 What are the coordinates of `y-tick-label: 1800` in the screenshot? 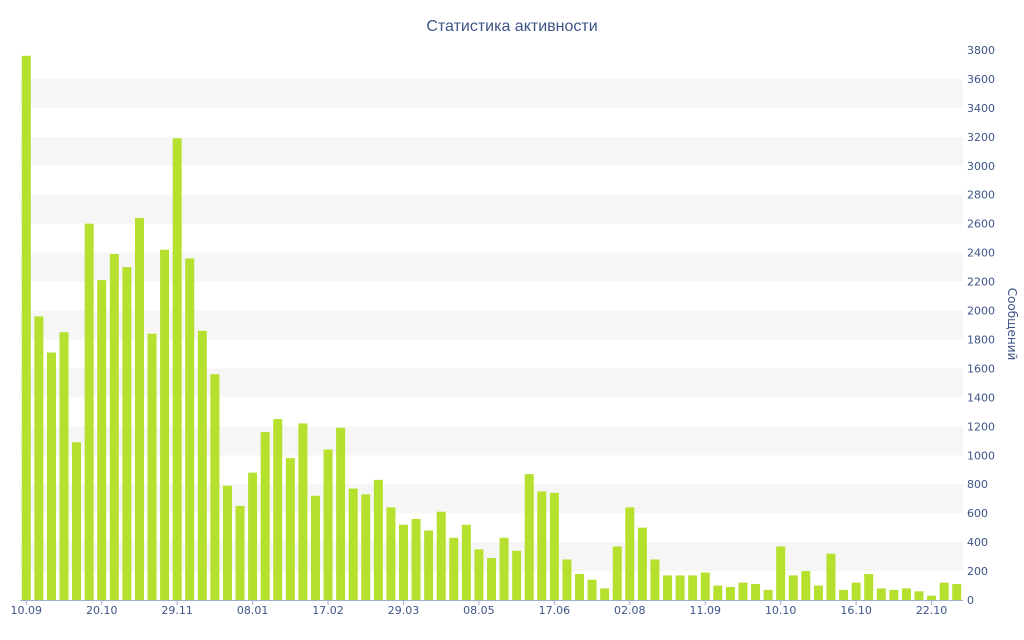 It's located at (981, 339).